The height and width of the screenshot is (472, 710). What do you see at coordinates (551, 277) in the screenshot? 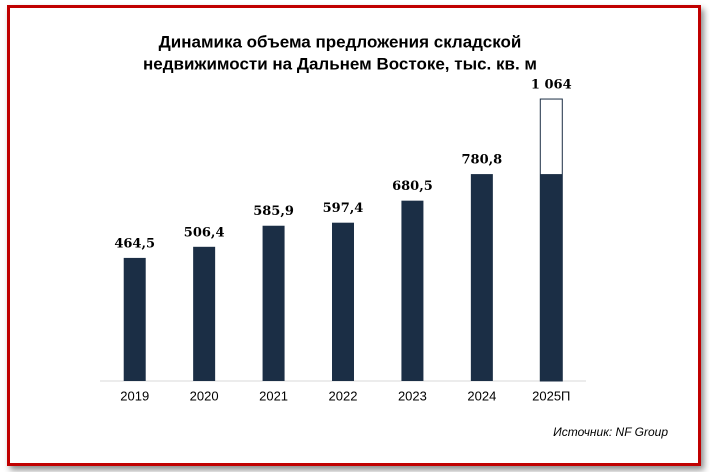
I see `bar-filled` at bounding box center [551, 277].